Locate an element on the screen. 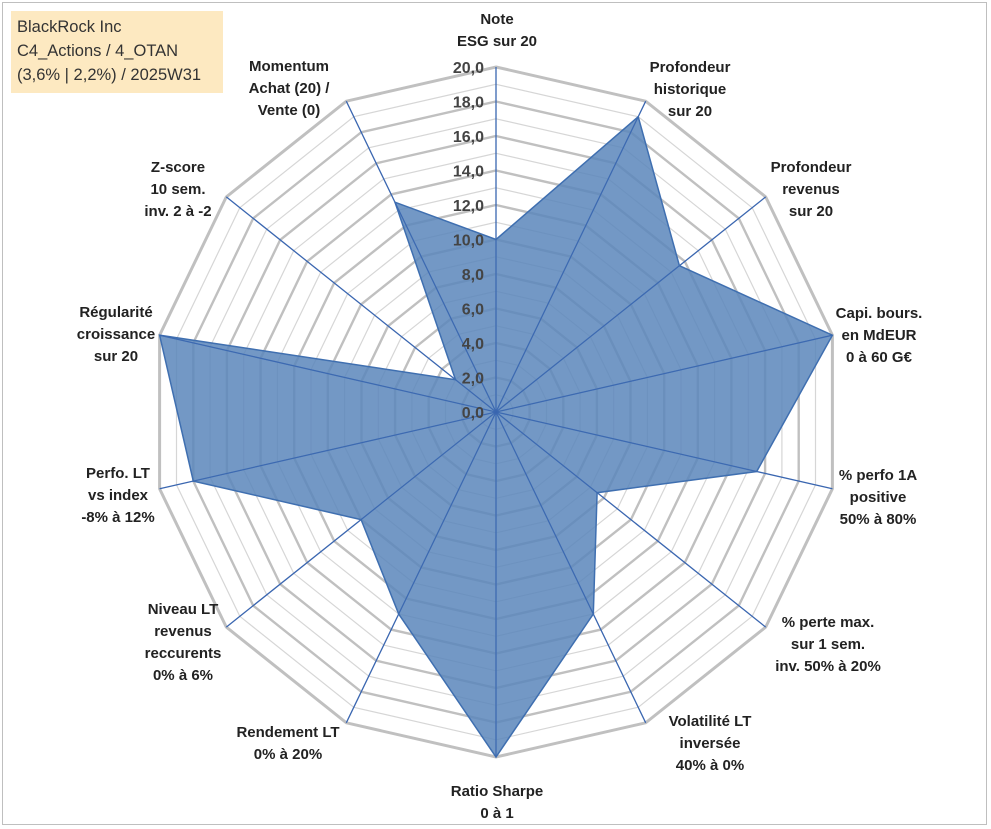  tick-label: 16,0 is located at coordinates (468, 137).